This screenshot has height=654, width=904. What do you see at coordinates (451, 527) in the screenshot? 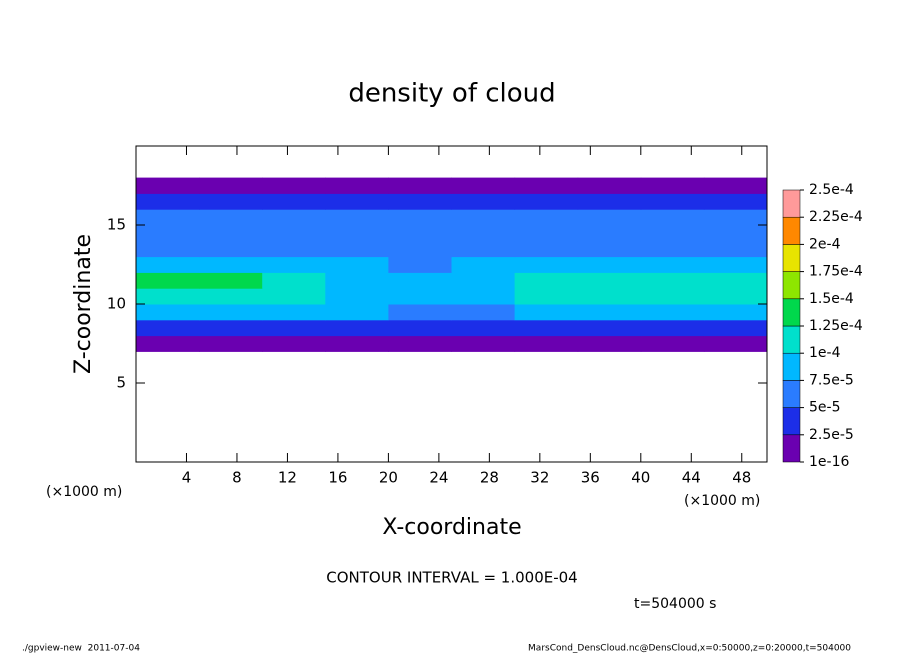
I see `x-axis-label: X-coordinate` at bounding box center [451, 527].